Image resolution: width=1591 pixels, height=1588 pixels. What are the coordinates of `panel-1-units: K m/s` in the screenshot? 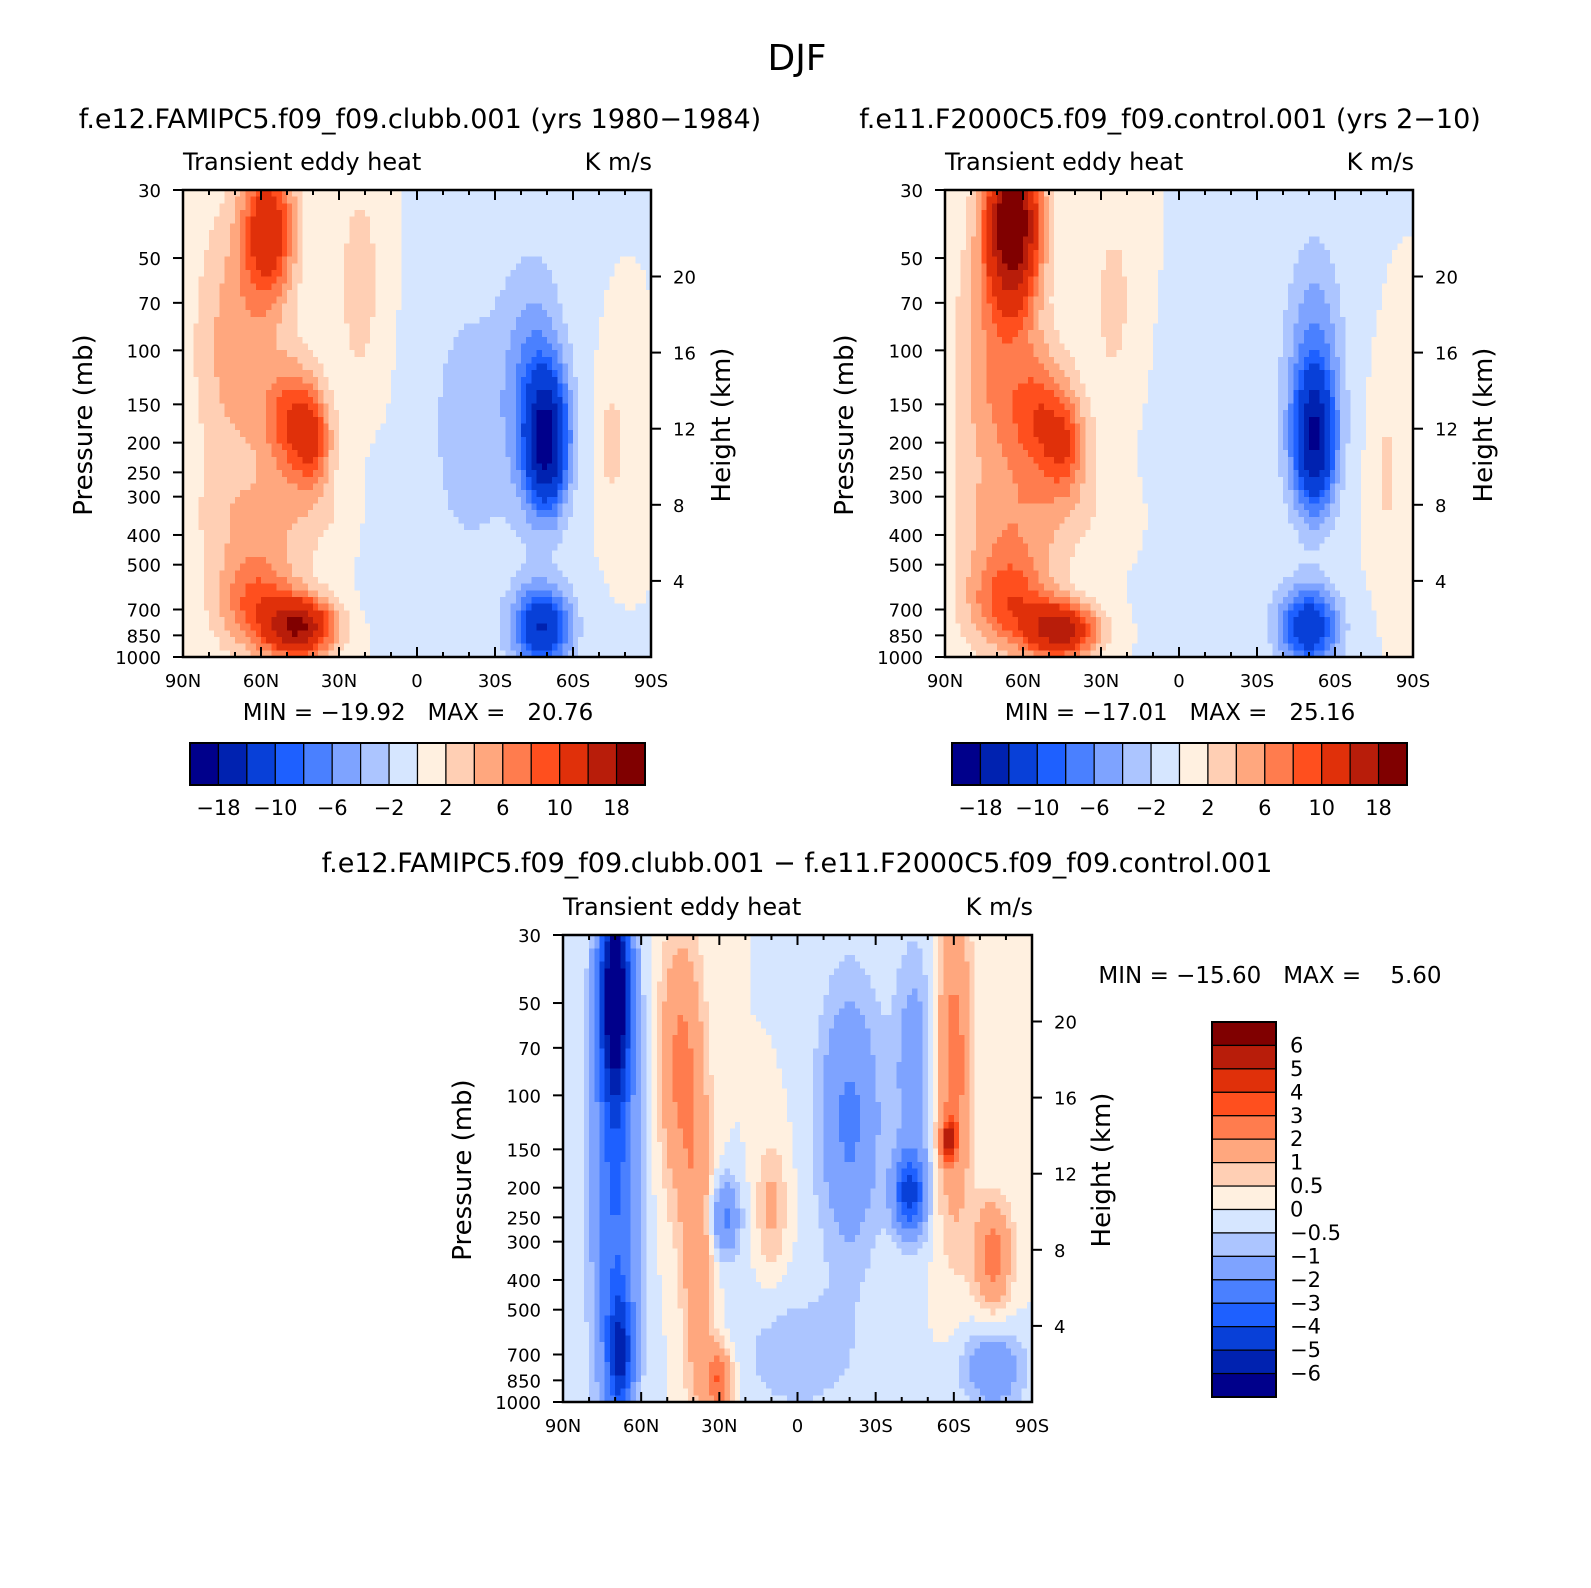 It's located at (618, 162).